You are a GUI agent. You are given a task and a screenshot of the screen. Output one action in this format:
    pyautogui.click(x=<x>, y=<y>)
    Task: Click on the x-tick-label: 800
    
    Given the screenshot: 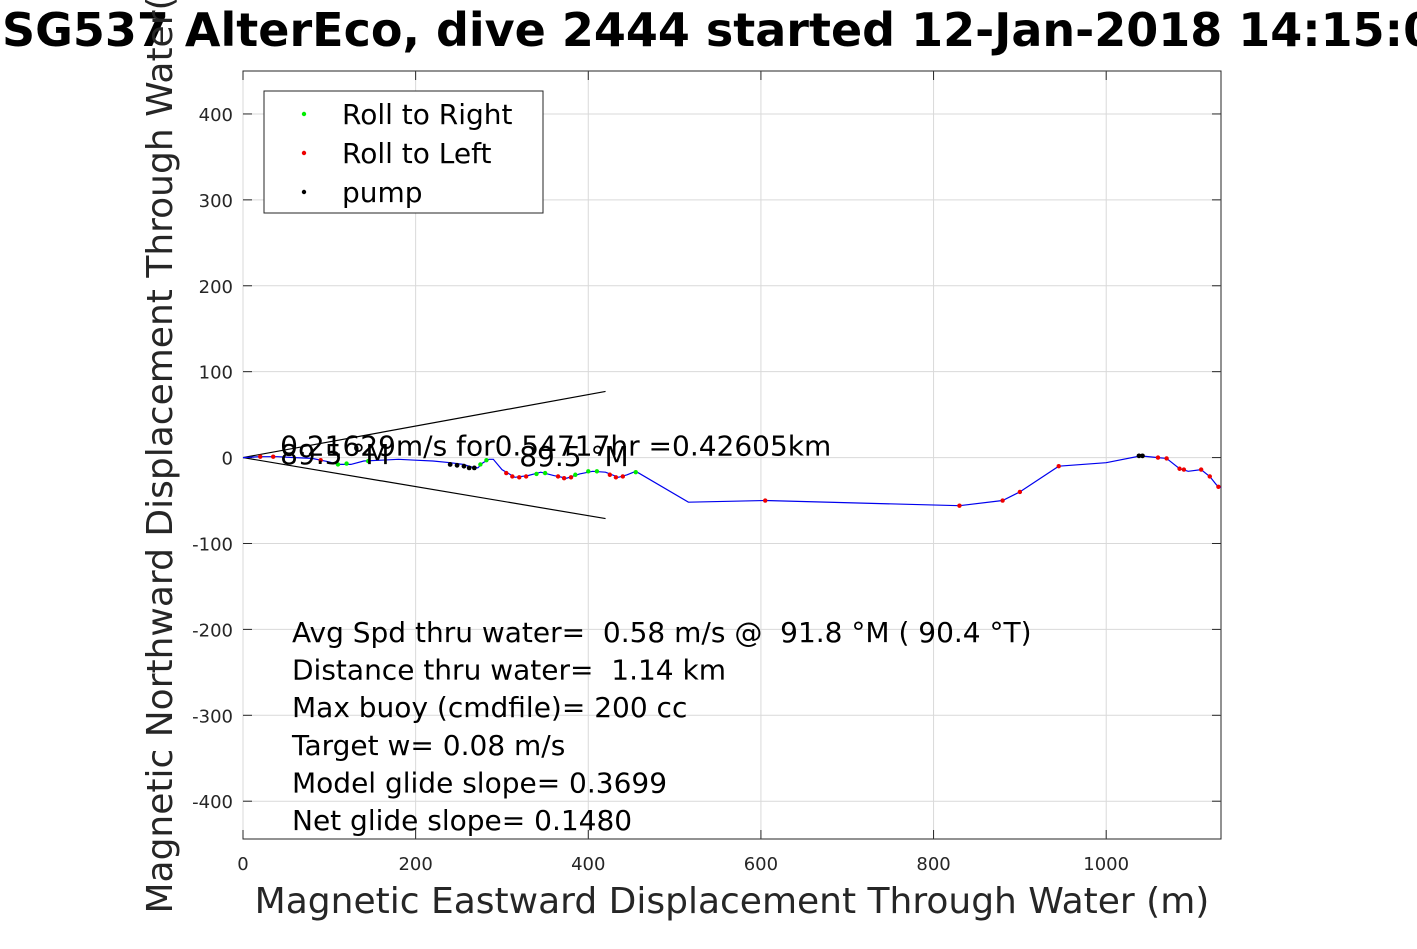 What is the action you would take?
    pyautogui.click(x=933, y=864)
    